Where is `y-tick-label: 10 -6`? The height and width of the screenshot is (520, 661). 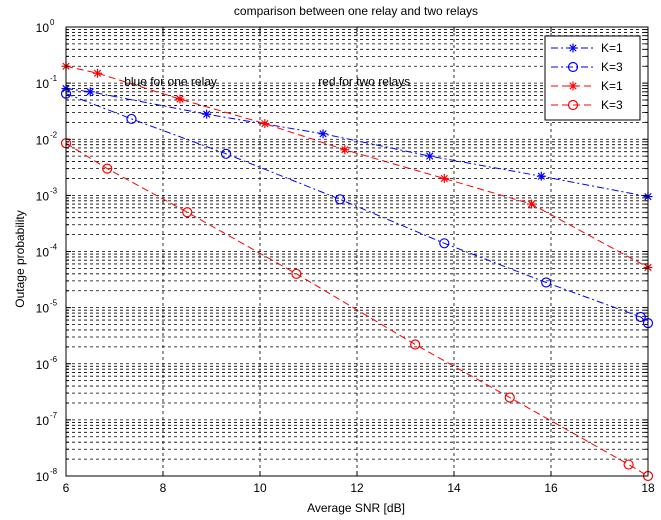 y-tick-label: 10 -6 is located at coordinates (47, 363).